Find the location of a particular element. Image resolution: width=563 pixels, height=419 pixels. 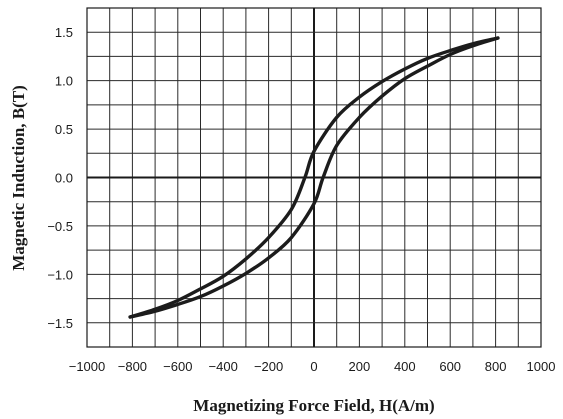

y-tick-label: 0.0 is located at coordinates (64, 178).